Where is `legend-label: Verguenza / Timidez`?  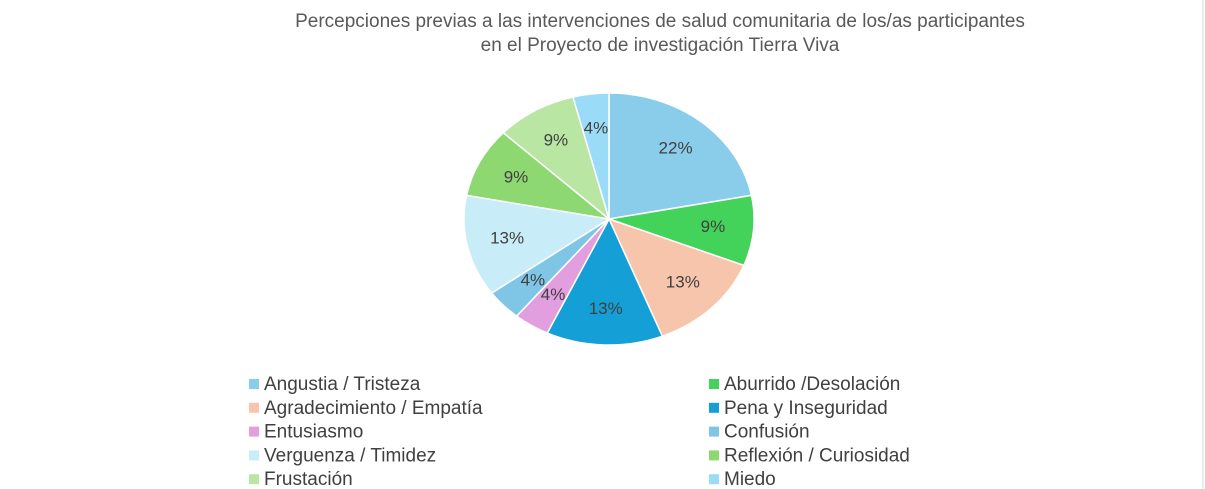 legend-label: Verguenza / Timidez is located at coordinates (350, 455).